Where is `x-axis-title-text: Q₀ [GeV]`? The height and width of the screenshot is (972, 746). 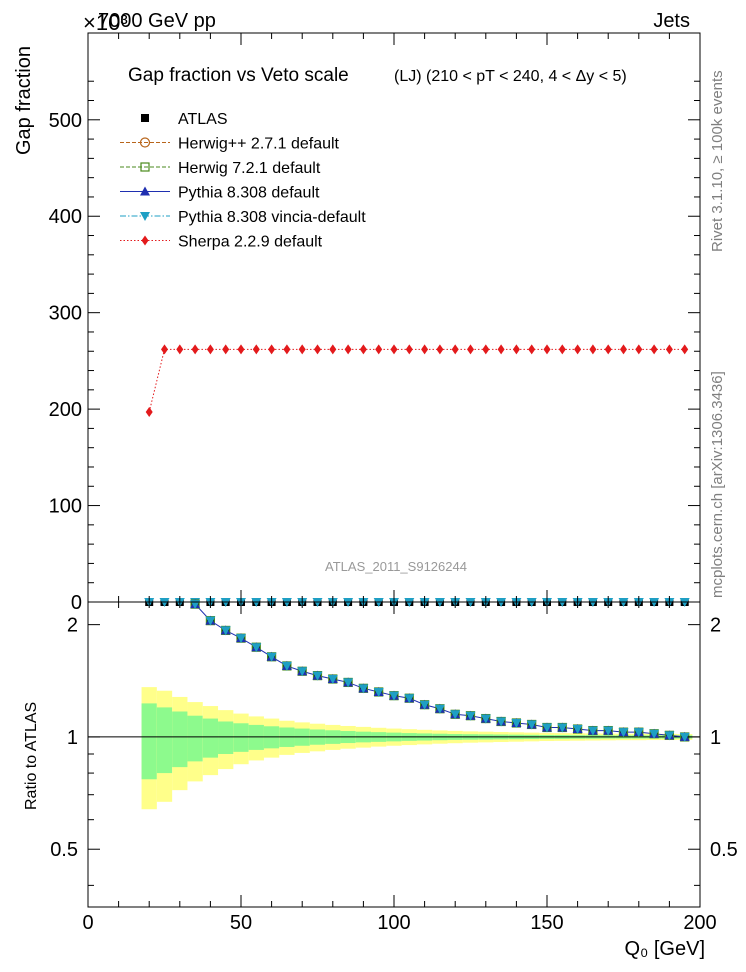 x-axis-title-text: Q₀ [GeV] is located at coordinates (664, 949).